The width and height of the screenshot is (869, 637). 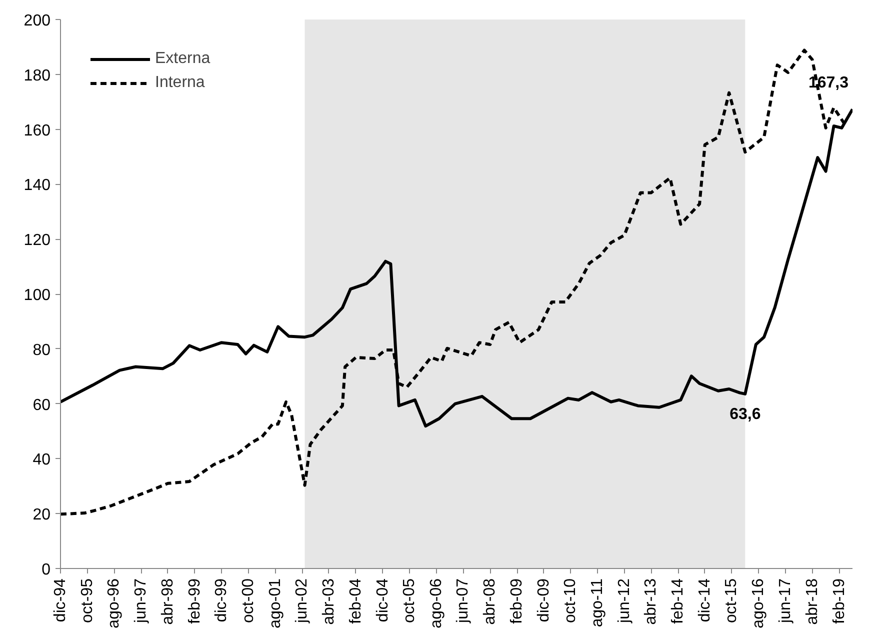 I want to click on x-tick-label: jun-17, so click(x=785, y=601).